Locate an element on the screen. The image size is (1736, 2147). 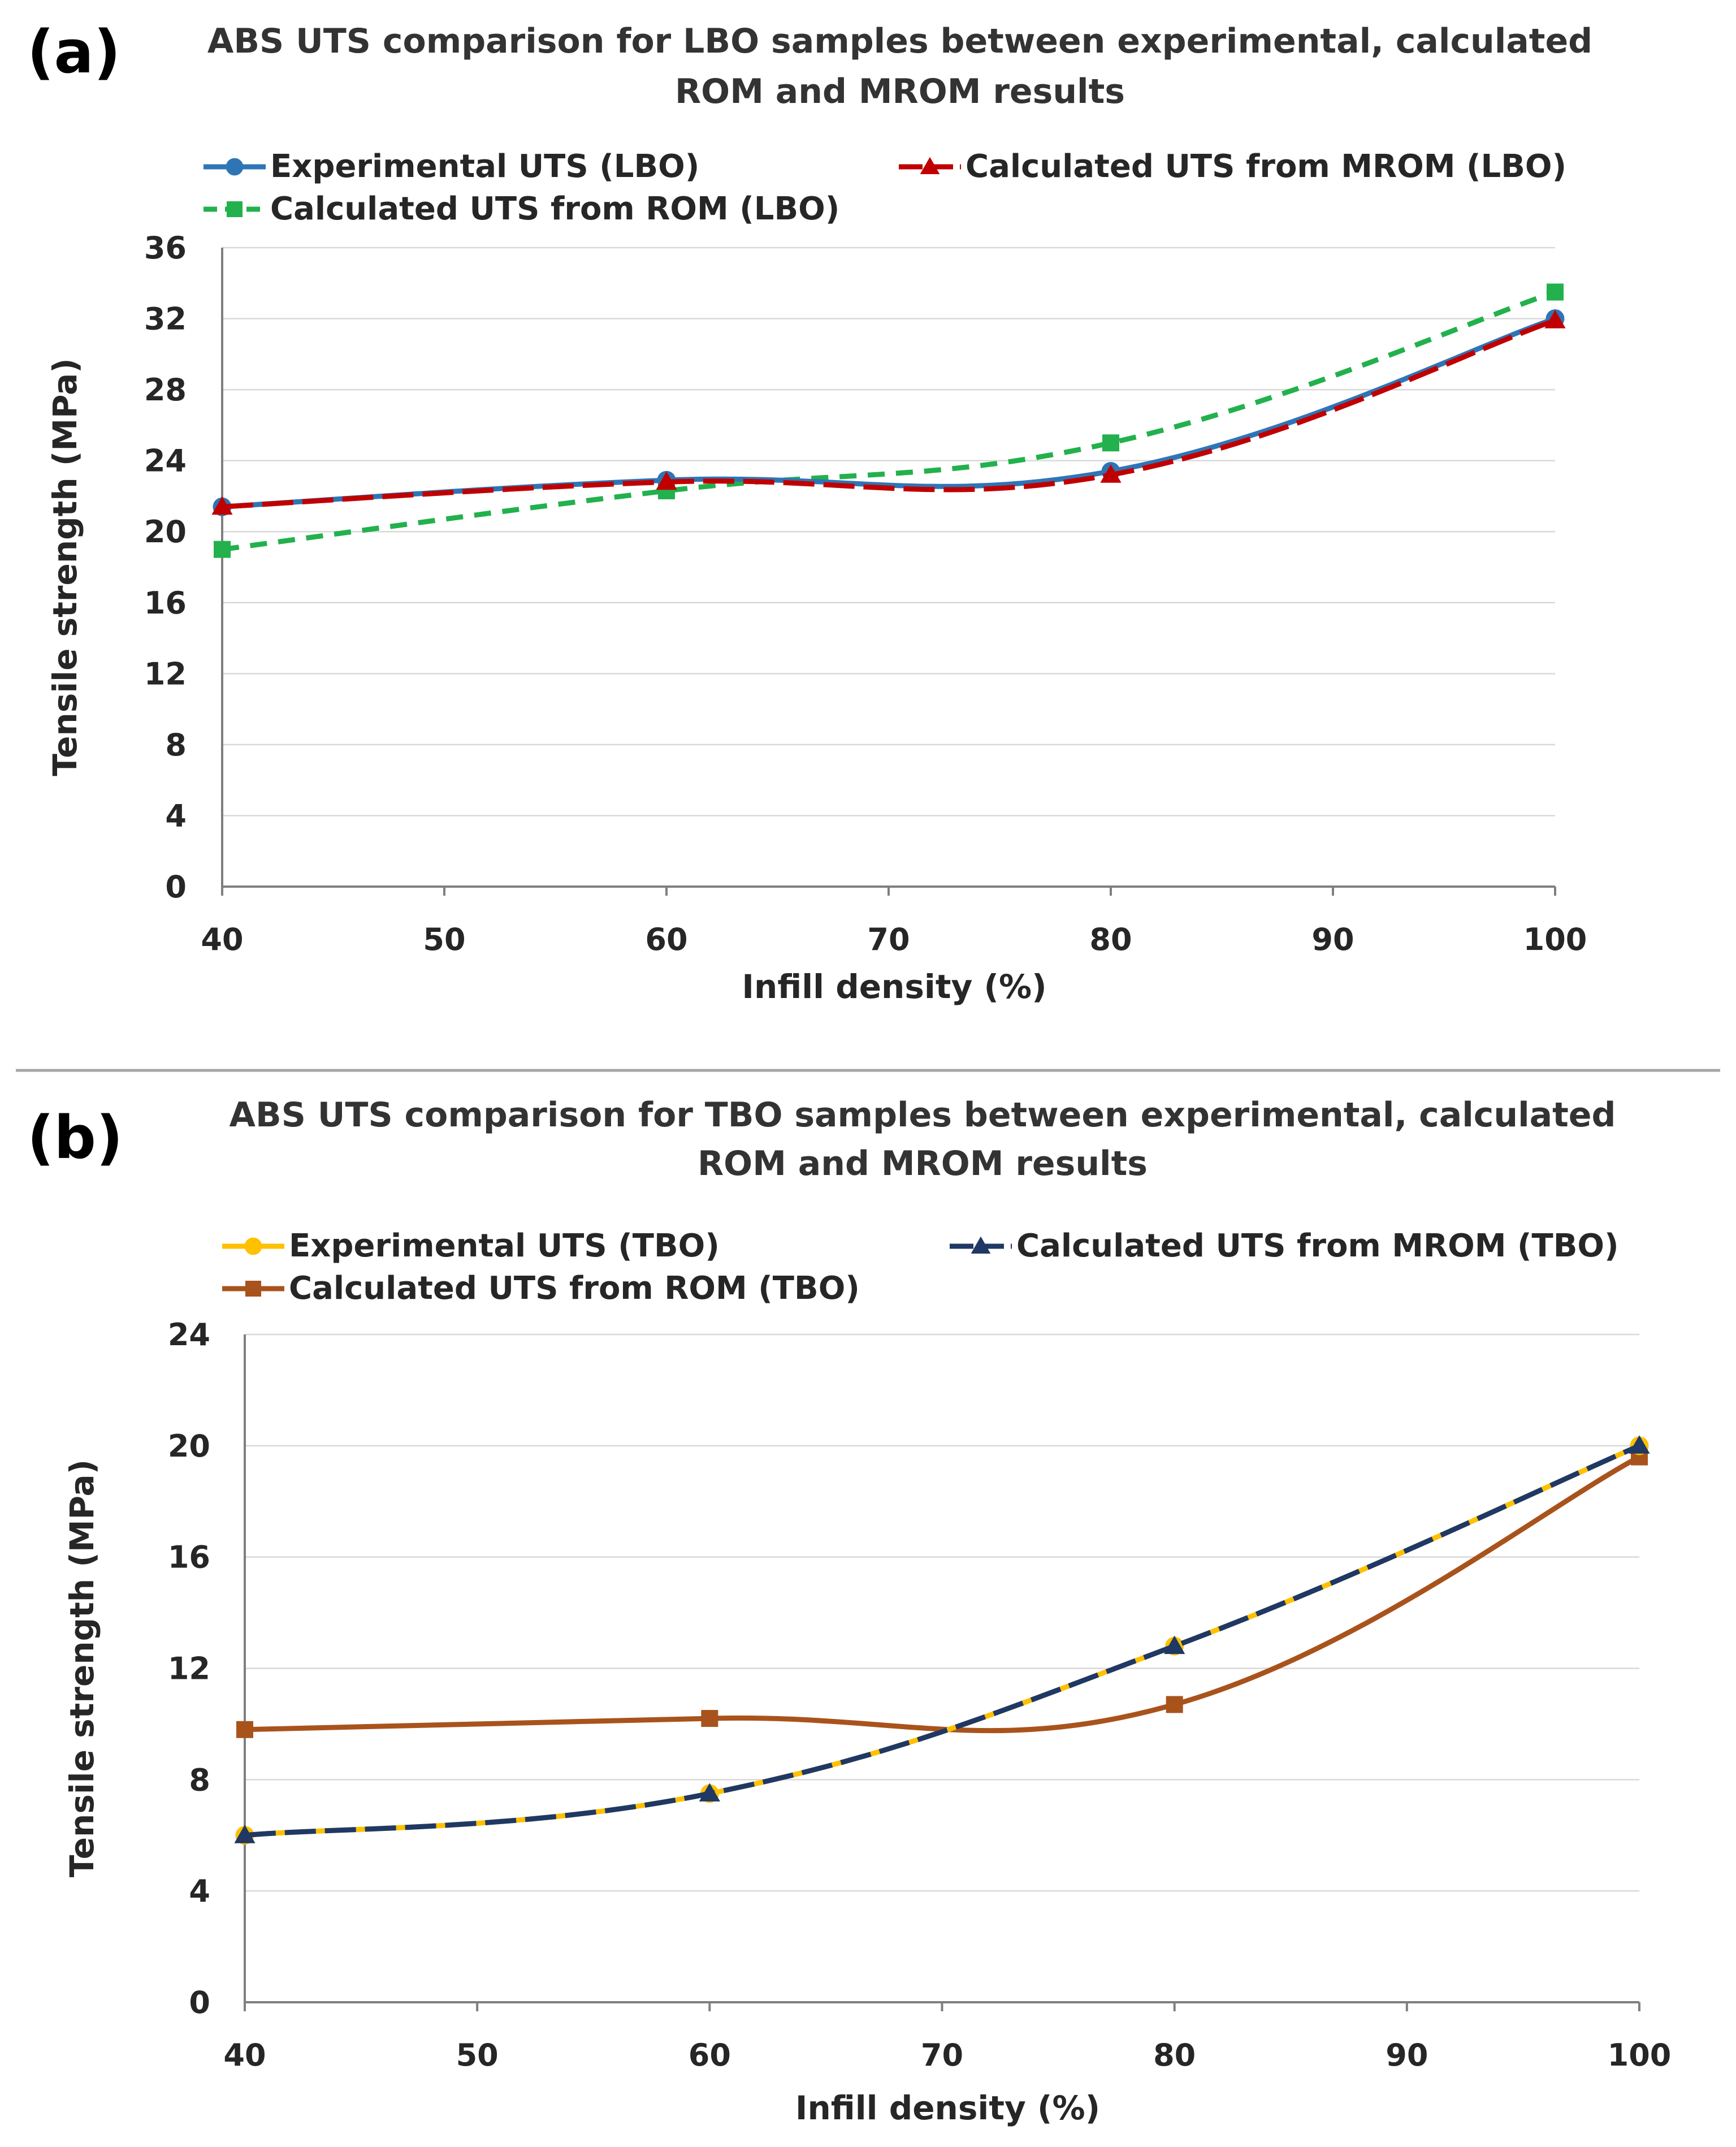
panel-label: (b) is located at coordinates (75, 1138).